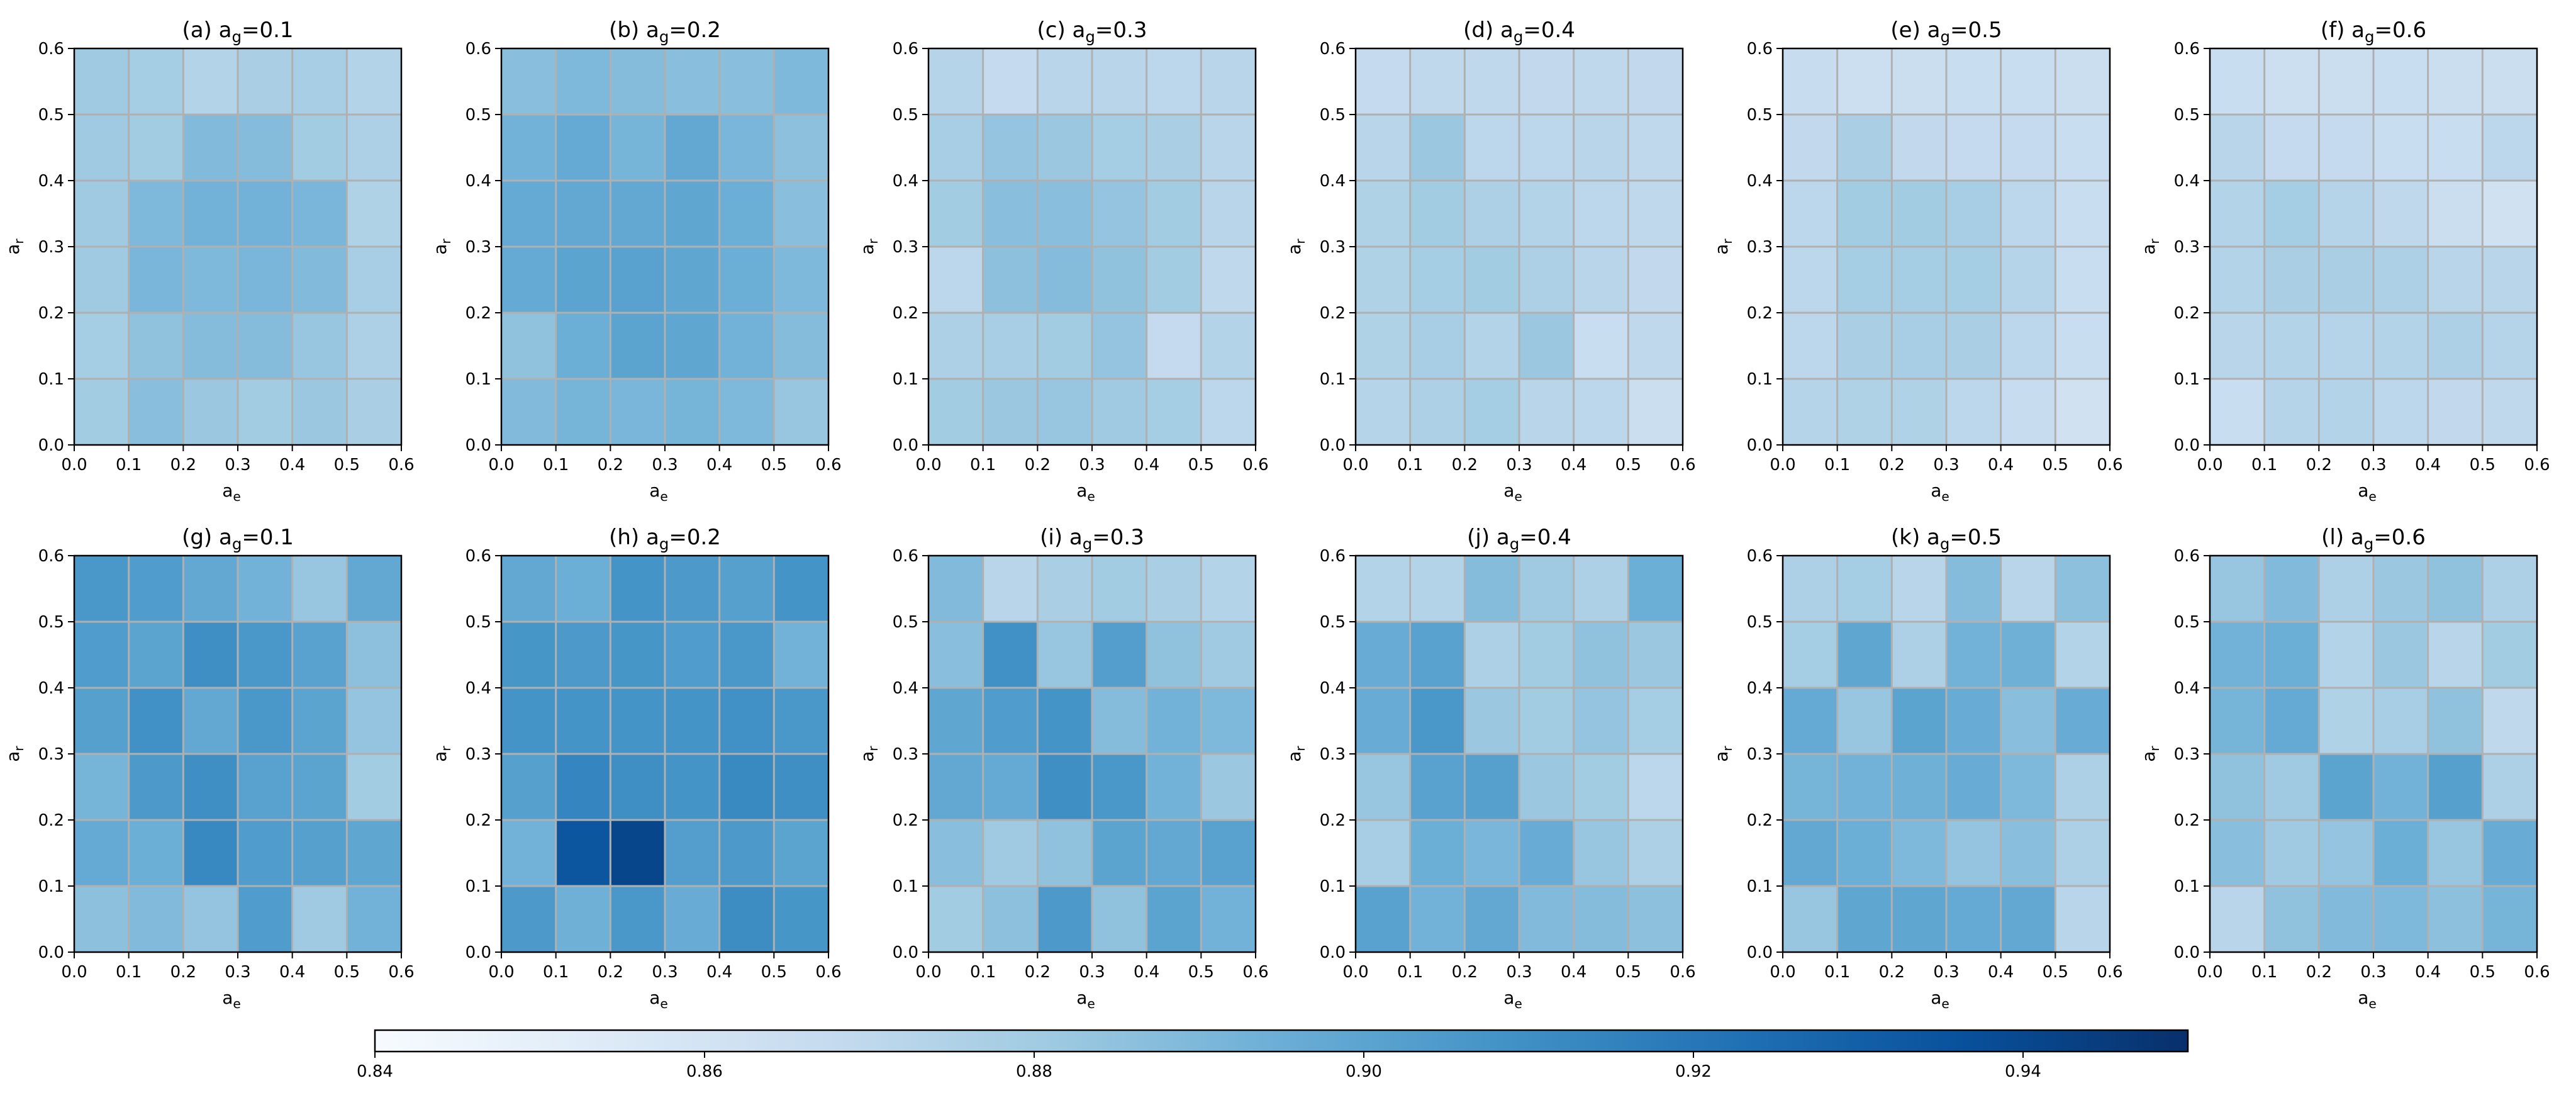 The height and width of the screenshot is (1100, 2576). What do you see at coordinates (237, 32) in the screenshot?
I see `panel-title: (a) ag=0.1` at bounding box center [237, 32].